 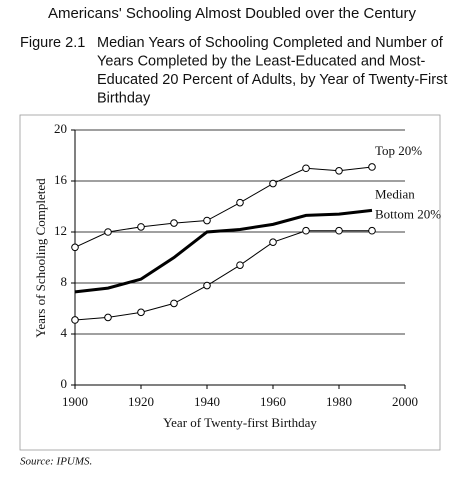 I want to click on x-tick-label: 1900, so click(x=75, y=401).